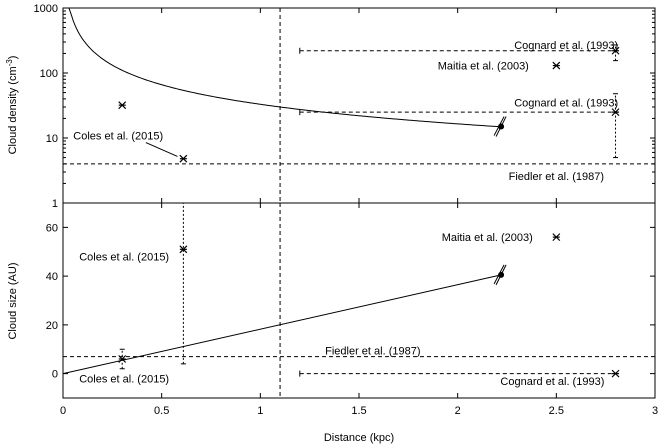 This screenshot has height=446, width=658. What do you see at coordinates (52, 139) in the screenshot?
I see `top-ytick-label-1: 10` at bounding box center [52, 139].